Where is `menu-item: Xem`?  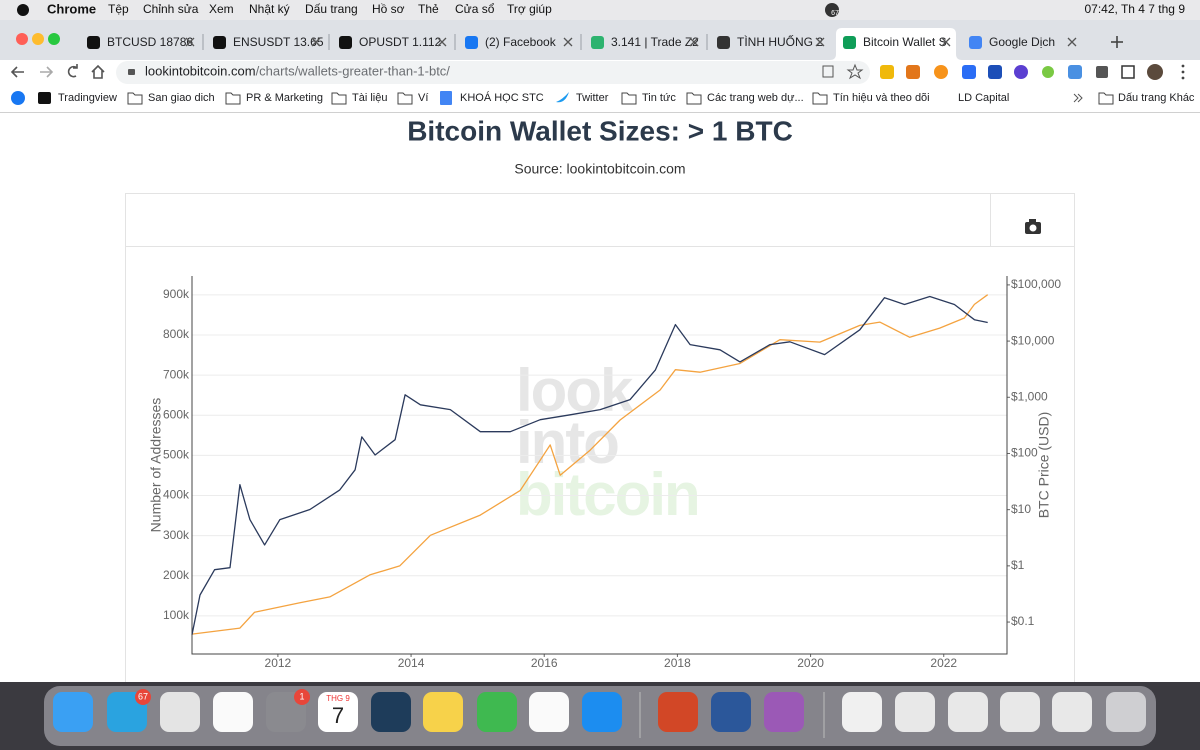 menu-item: Xem is located at coordinates (221, 9).